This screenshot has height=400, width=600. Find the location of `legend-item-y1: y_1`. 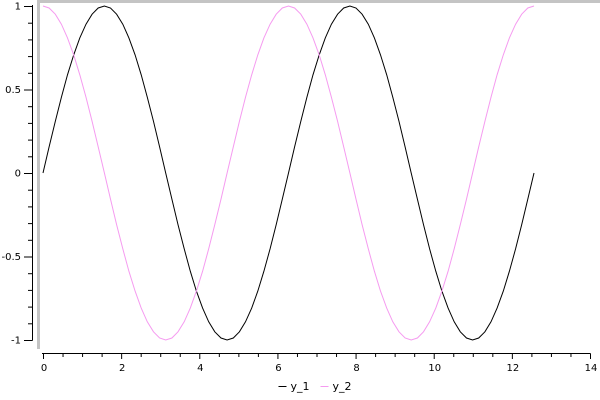

legend-item-y1: y_1 is located at coordinates (294, 386).